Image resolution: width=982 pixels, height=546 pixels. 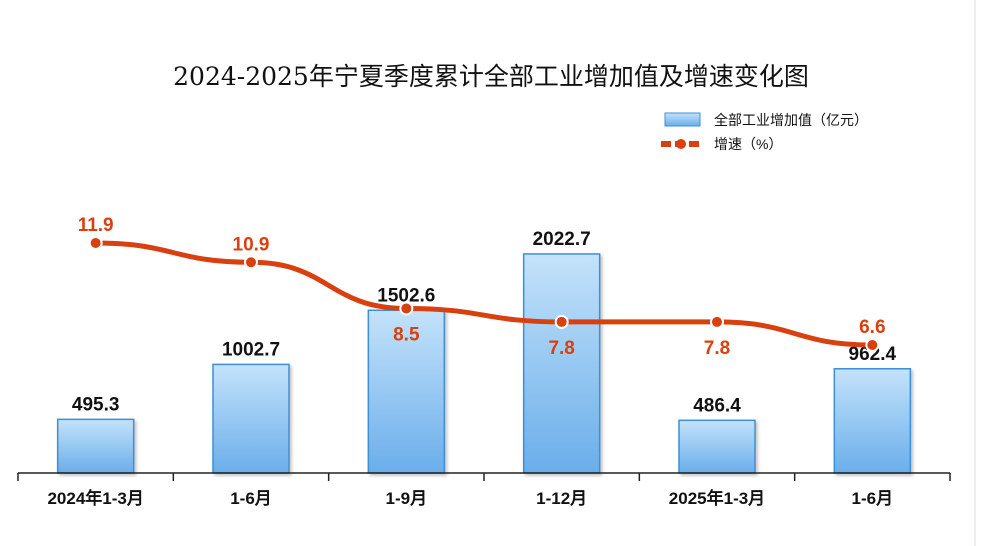 What do you see at coordinates (682, 119) in the screenshot?
I see `legend-bar-swatch` at bounding box center [682, 119].